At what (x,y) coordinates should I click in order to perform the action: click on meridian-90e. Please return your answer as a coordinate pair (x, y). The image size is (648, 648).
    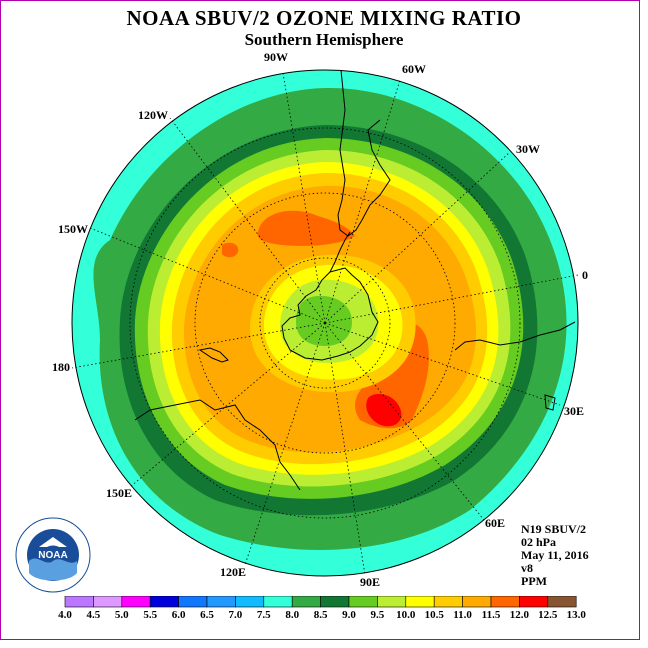
    Looking at the image, I should click on (345, 449).